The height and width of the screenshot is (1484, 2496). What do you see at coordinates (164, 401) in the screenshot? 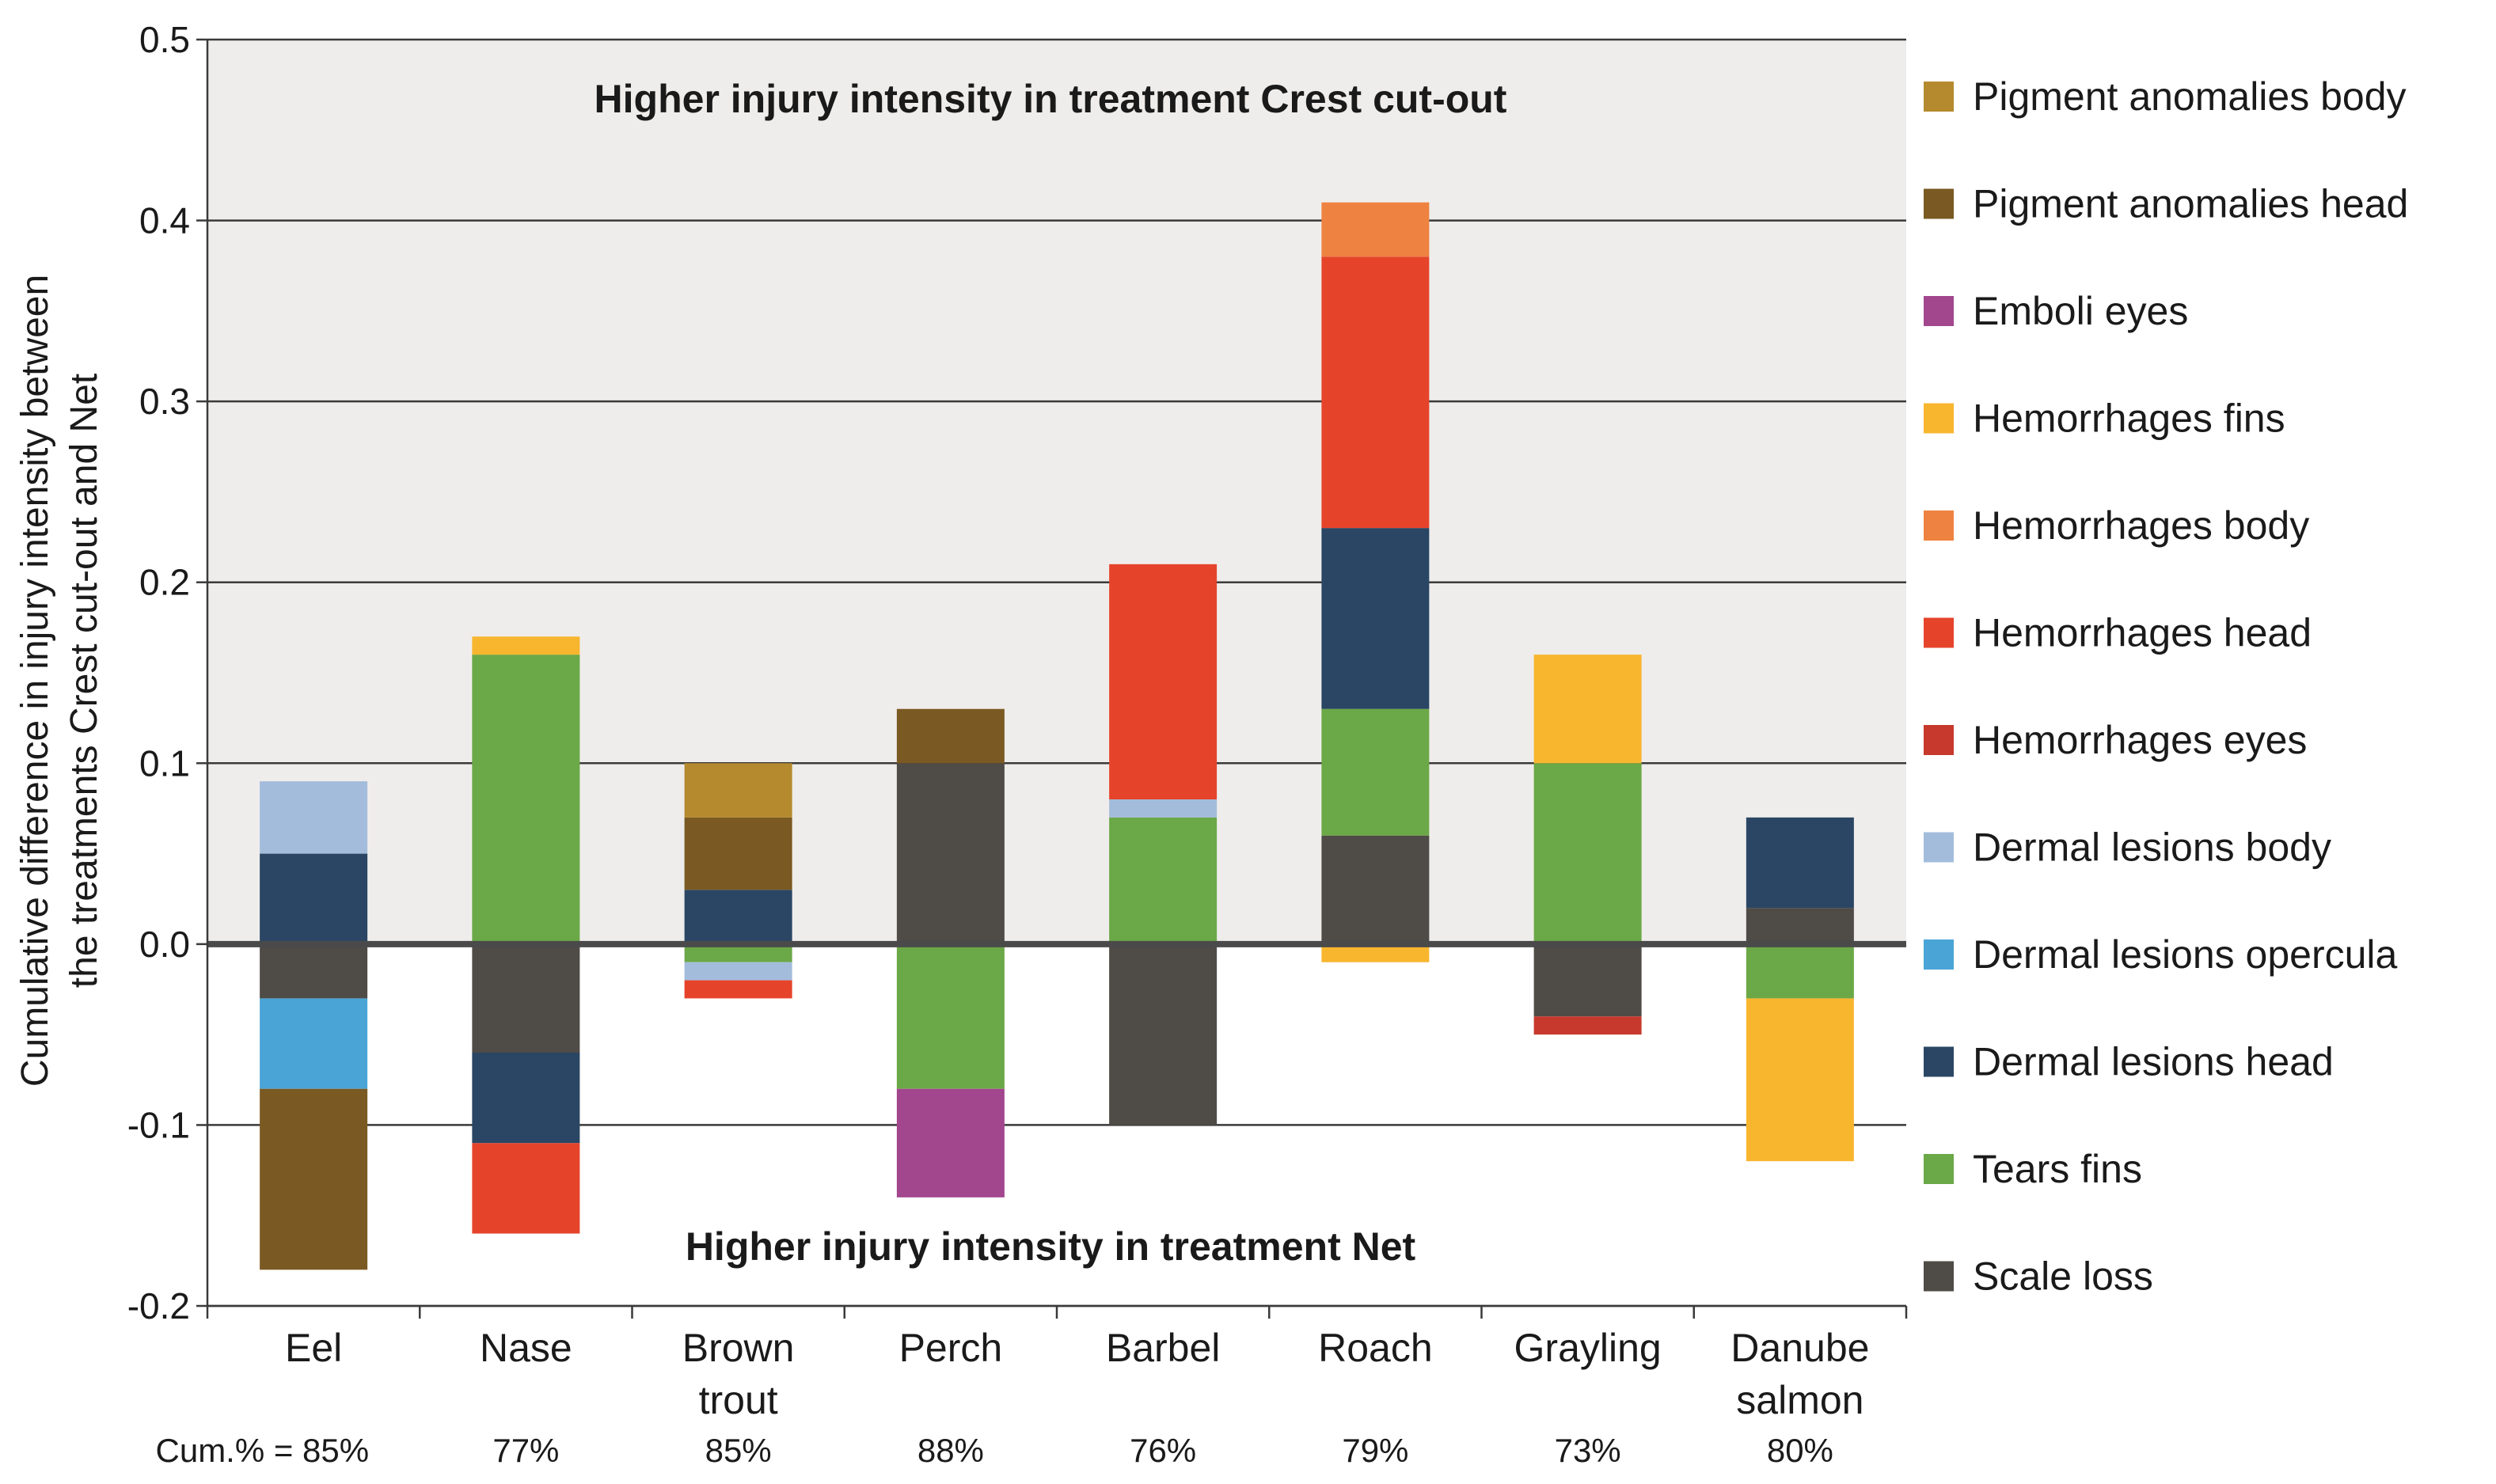
I see `y-tick-label: 0.3` at bounding box center [164, 401].